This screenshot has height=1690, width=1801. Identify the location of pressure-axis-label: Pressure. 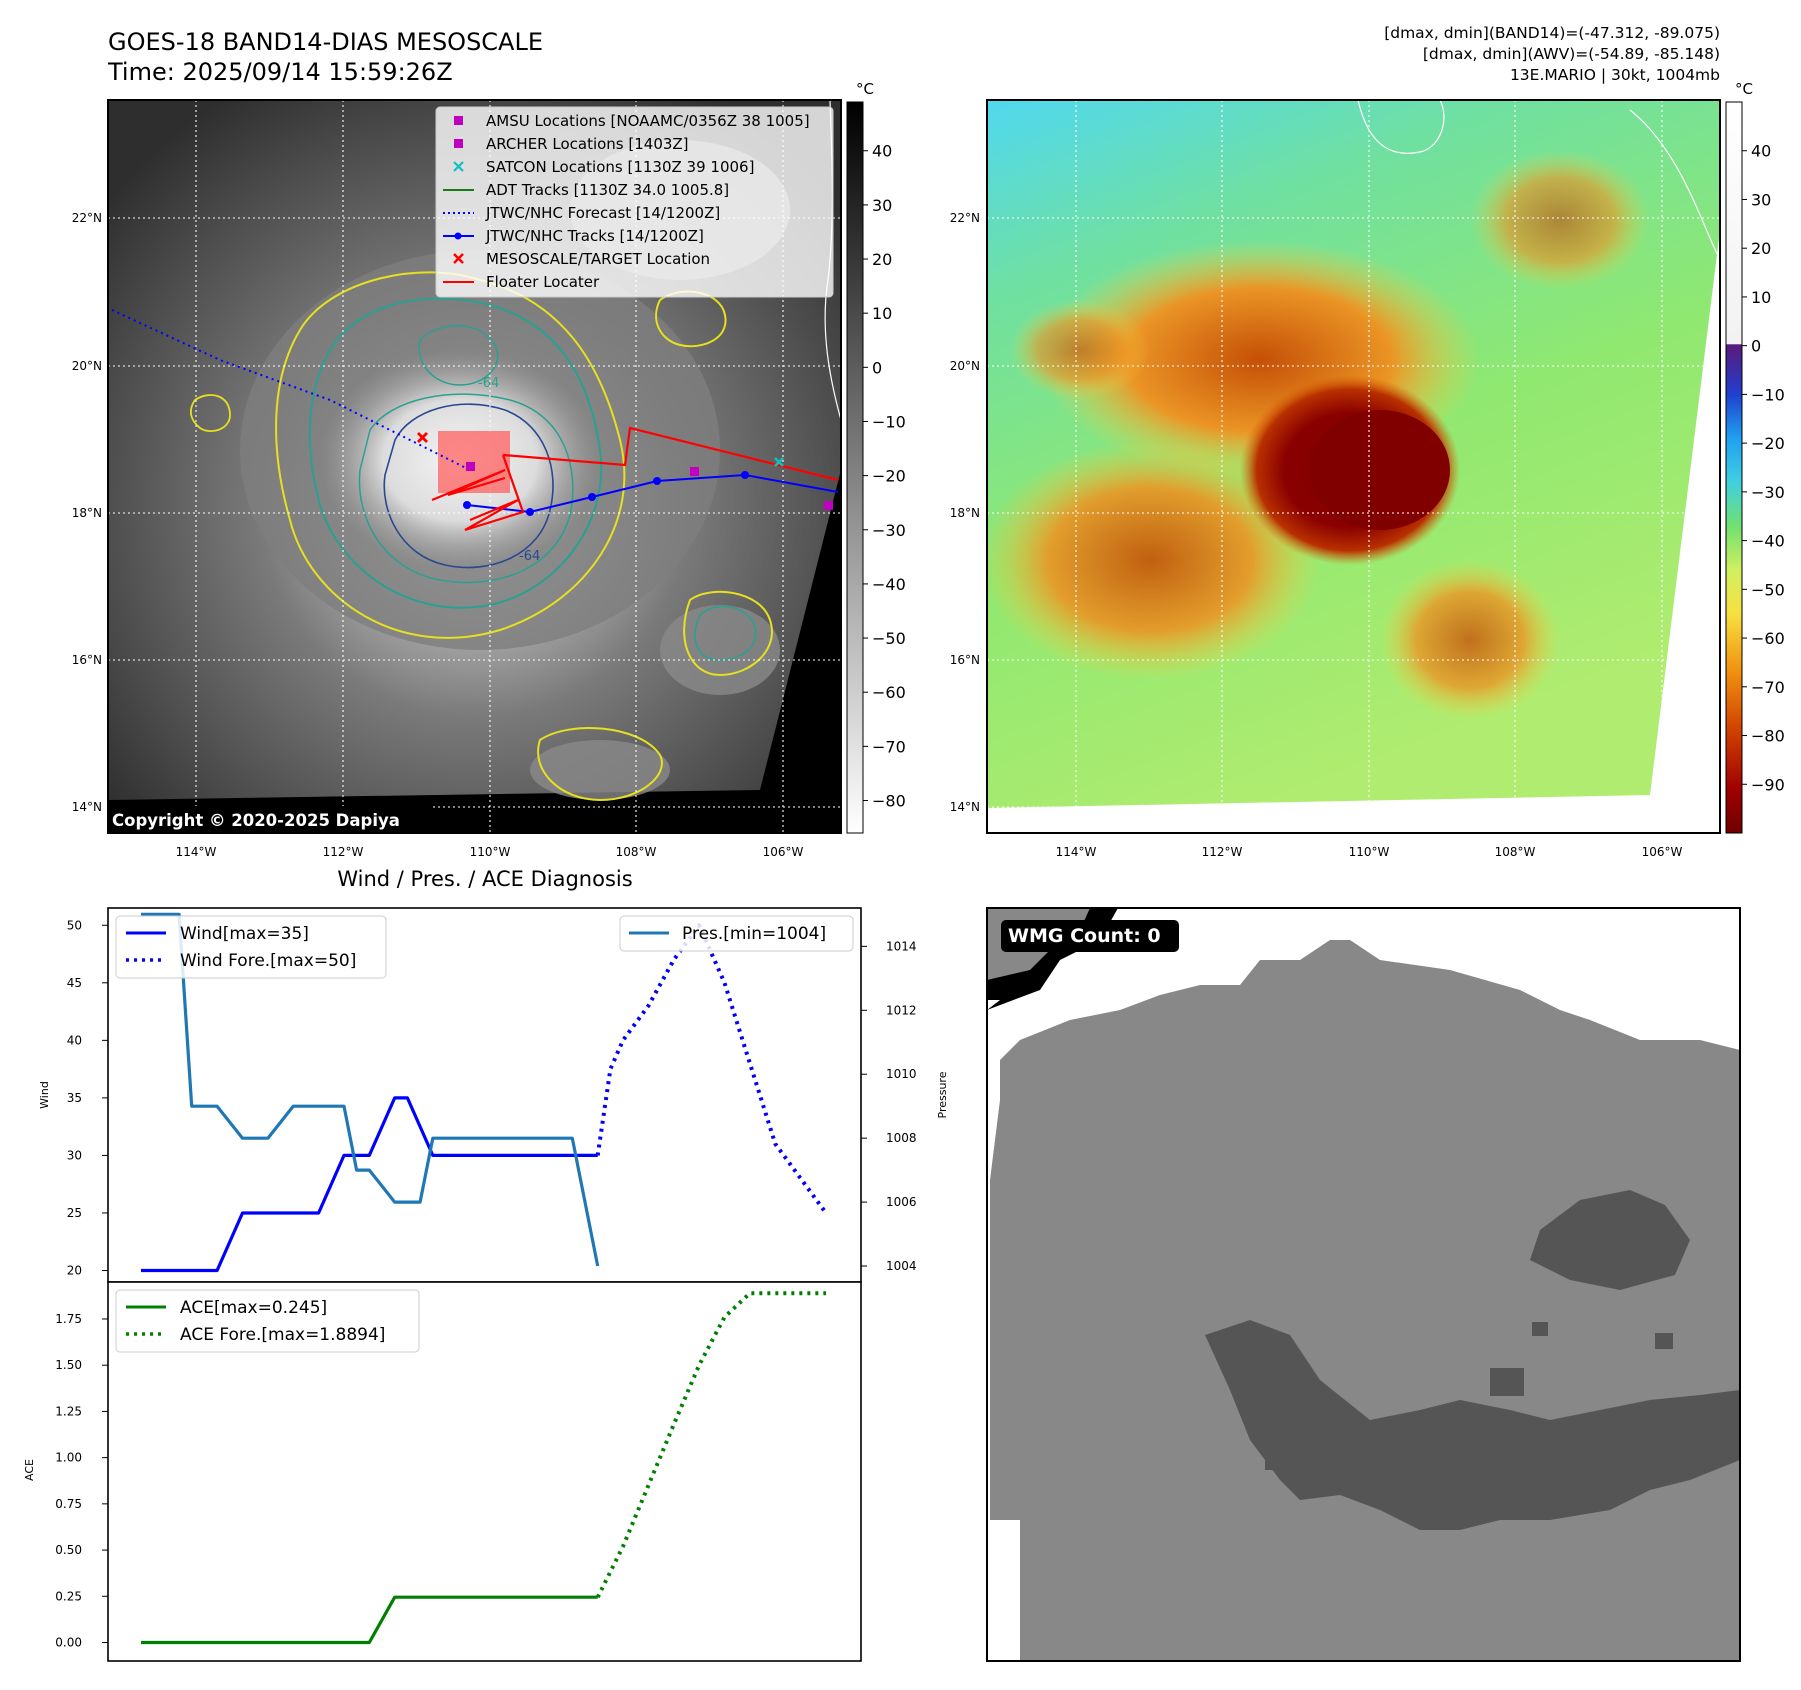
(942, 1094).